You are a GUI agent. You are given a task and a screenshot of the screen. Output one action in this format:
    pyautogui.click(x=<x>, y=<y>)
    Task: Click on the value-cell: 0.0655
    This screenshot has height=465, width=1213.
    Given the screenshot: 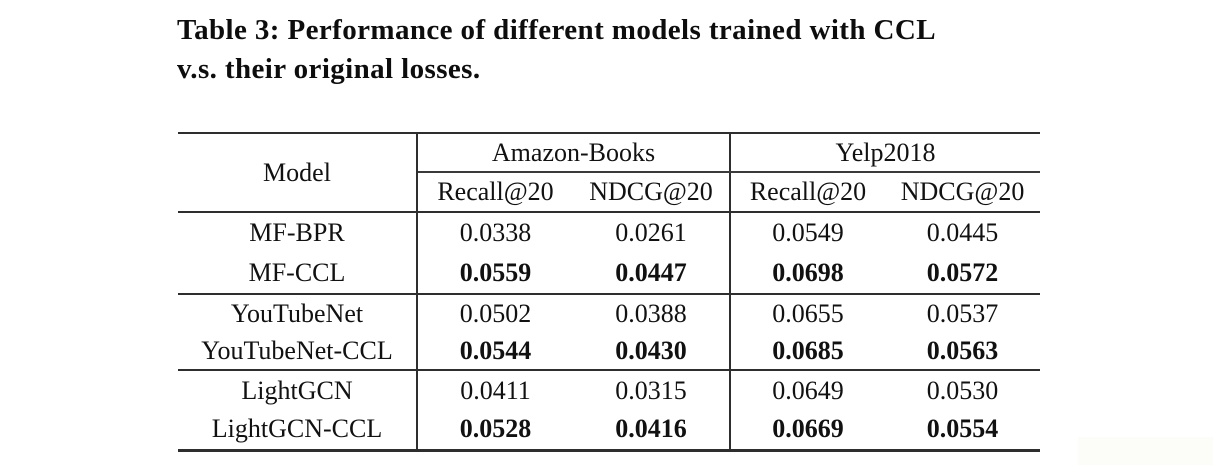 What is the action you would take?
    pyautogui.click(x=808, y=313)
    